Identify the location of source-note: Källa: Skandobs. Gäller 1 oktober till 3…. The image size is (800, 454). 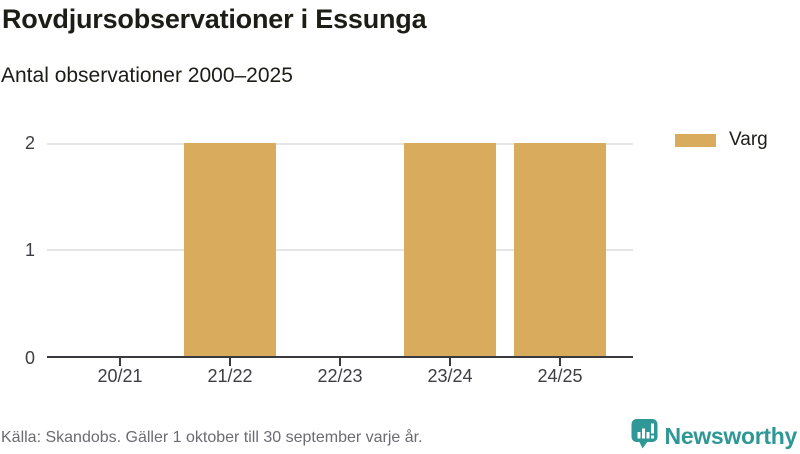
(212, 437).